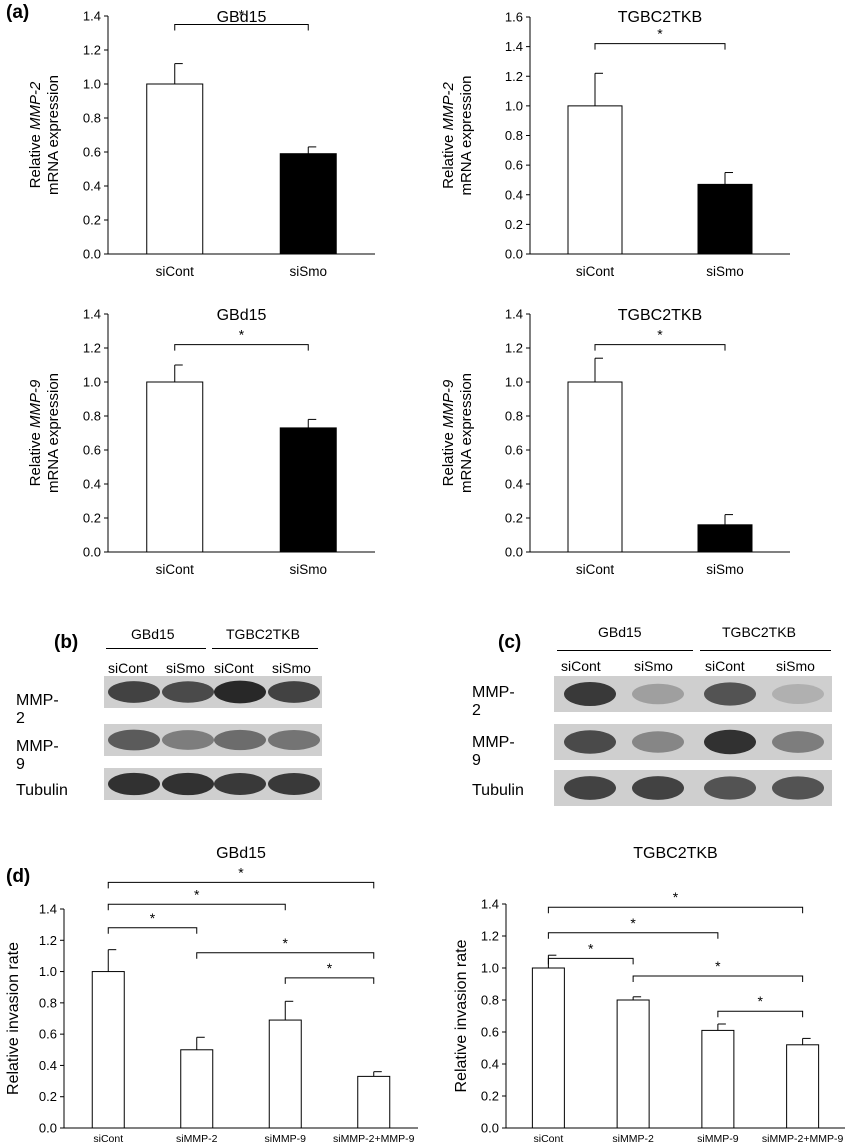 This screenshot has height=1147, width=855. I want to click on blot-b-lane-3: siCont, so click(234, 668).